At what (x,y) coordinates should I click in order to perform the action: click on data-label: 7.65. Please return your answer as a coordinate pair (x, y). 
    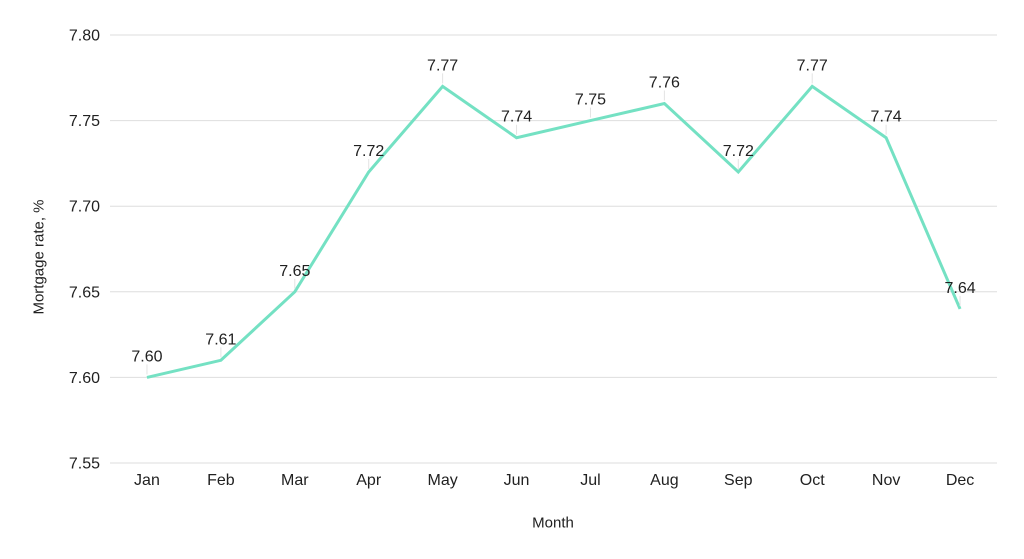
    Looking at the image, I should click on (294, 271).